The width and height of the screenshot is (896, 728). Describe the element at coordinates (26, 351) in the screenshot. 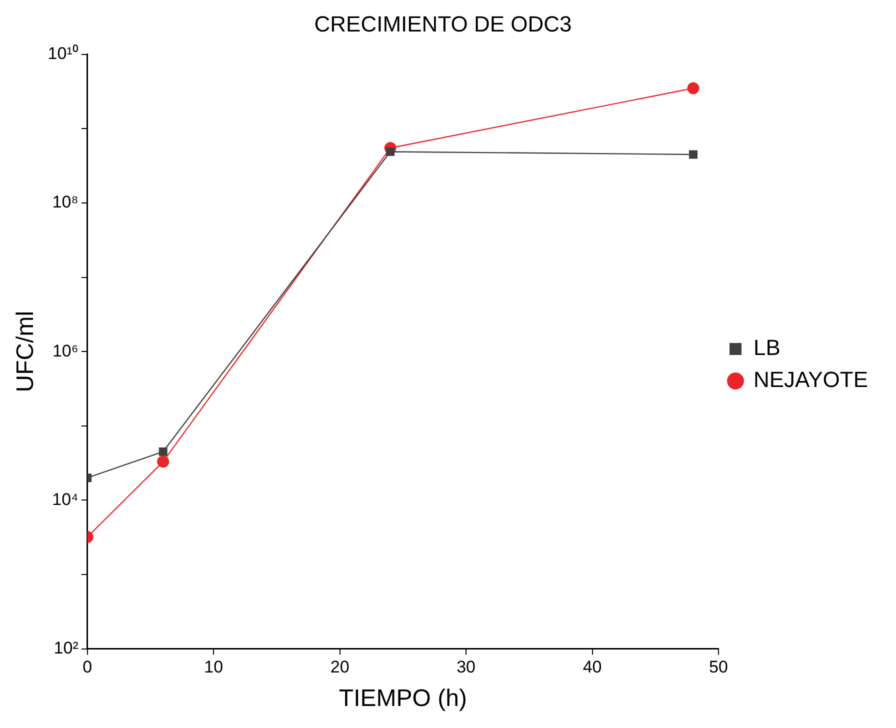

I see `y-axis-title: UFC/ml` at that location.